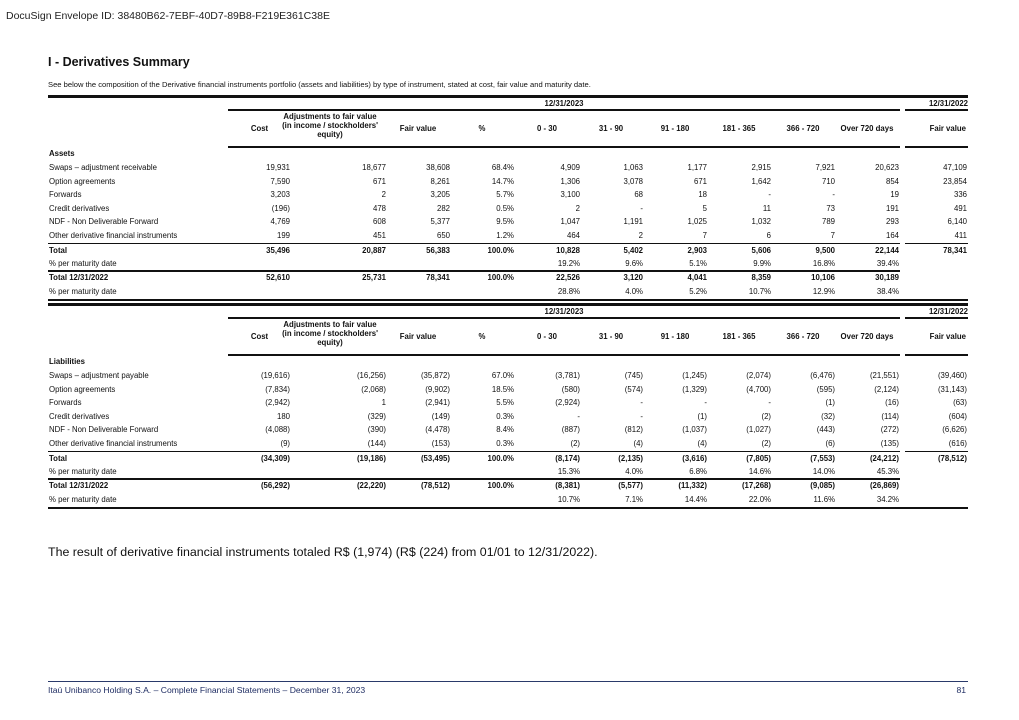 The width and height of the screenshot is (1019, 720). Describe the element at coordinates (702, 443) in the screenshot. I see `cell-value: (4)` at that location.